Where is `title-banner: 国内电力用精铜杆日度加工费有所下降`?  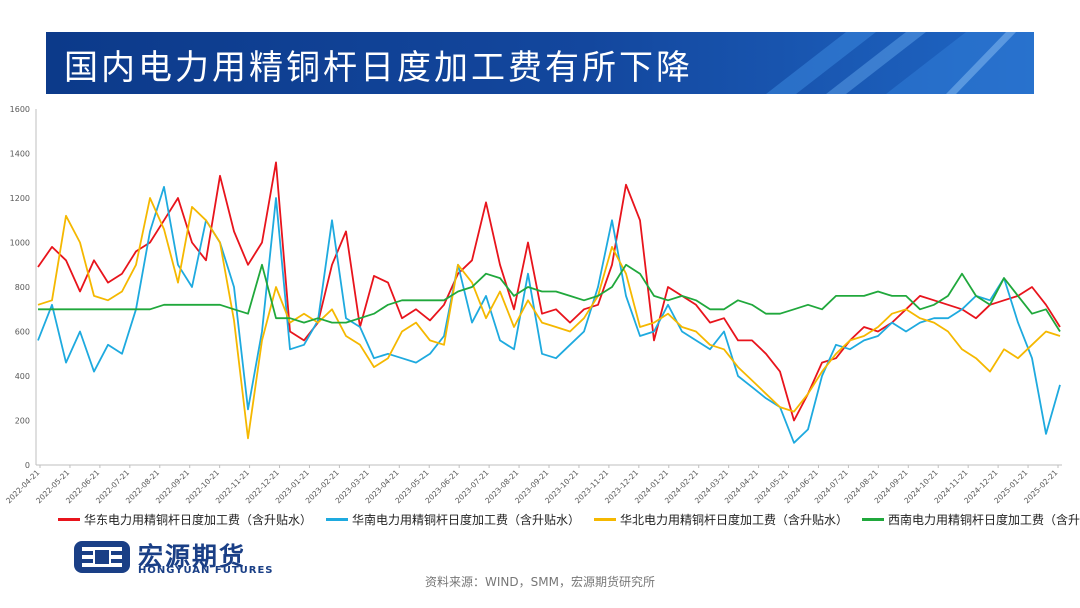 title-banner: 国内电力用精铜杆日度加工费有所下降 is located at coordinates (540, 63).